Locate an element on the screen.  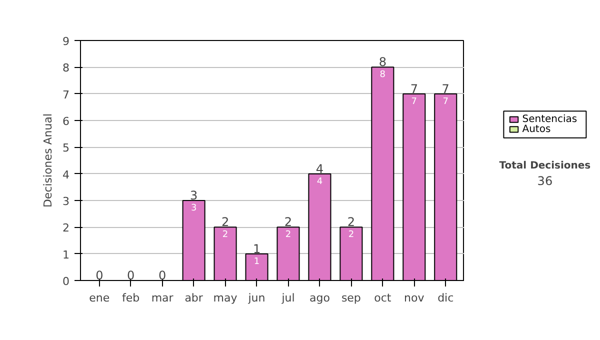
y-tick-label: 4 is located at coordinates (66, 175).